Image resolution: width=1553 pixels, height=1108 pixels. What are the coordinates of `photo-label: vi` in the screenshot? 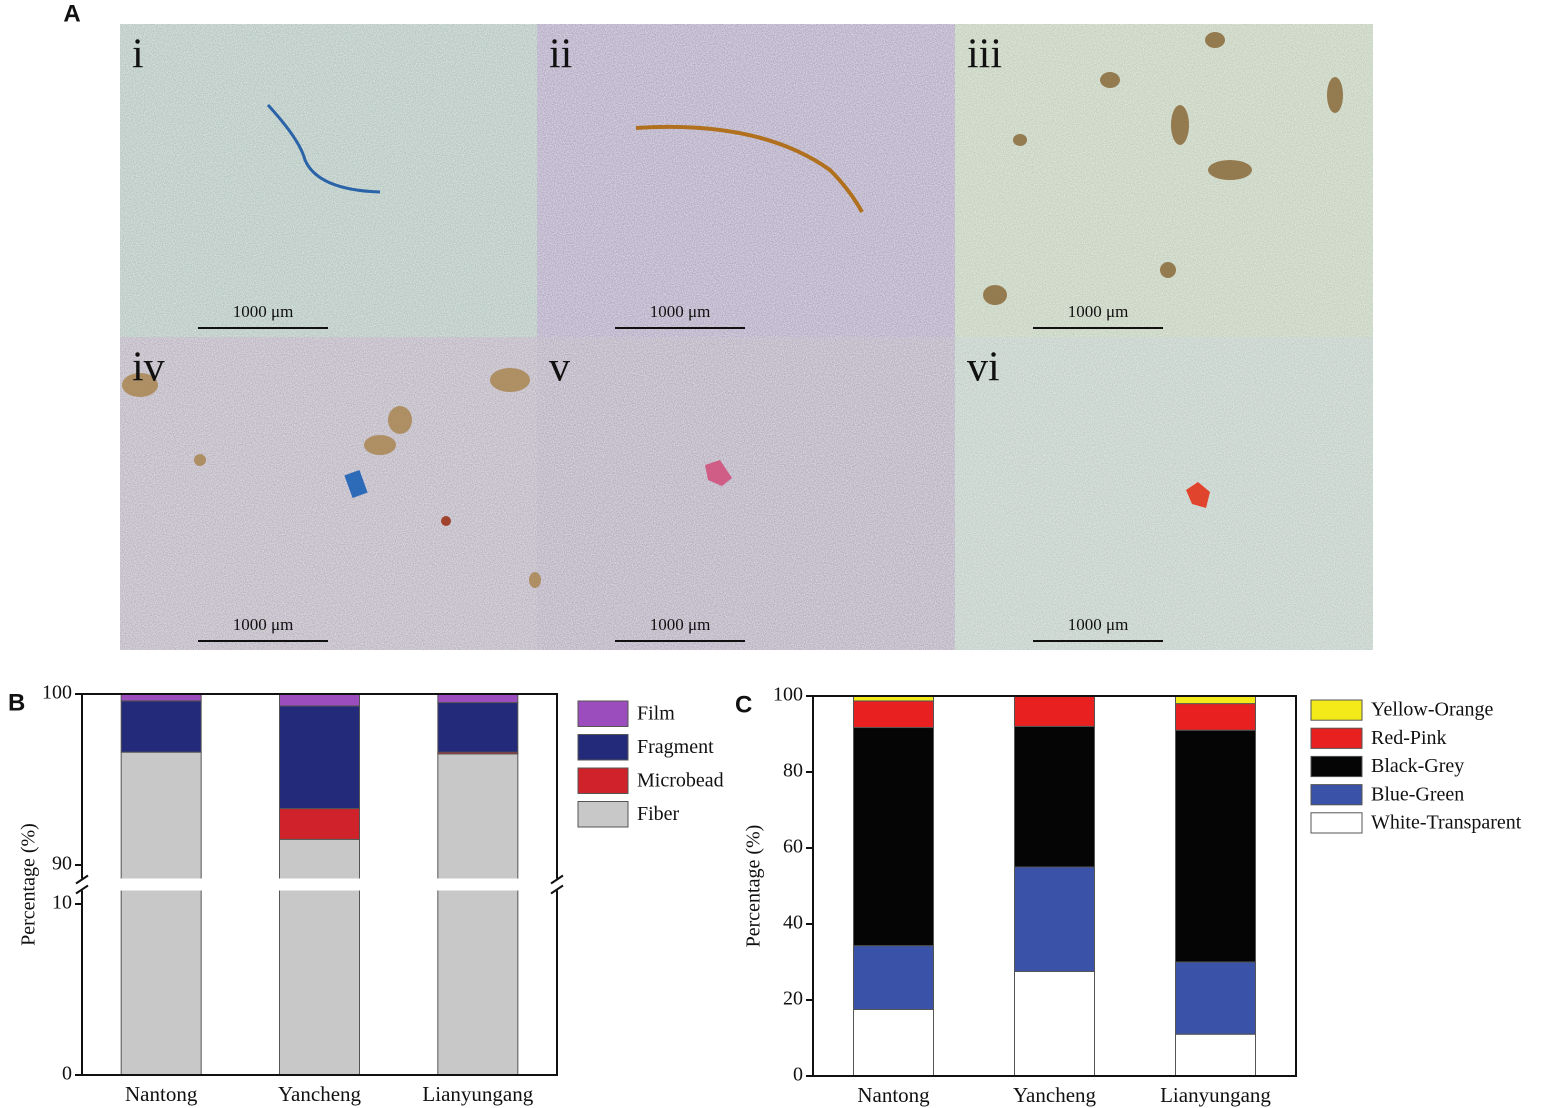 It's located at (983, 368).